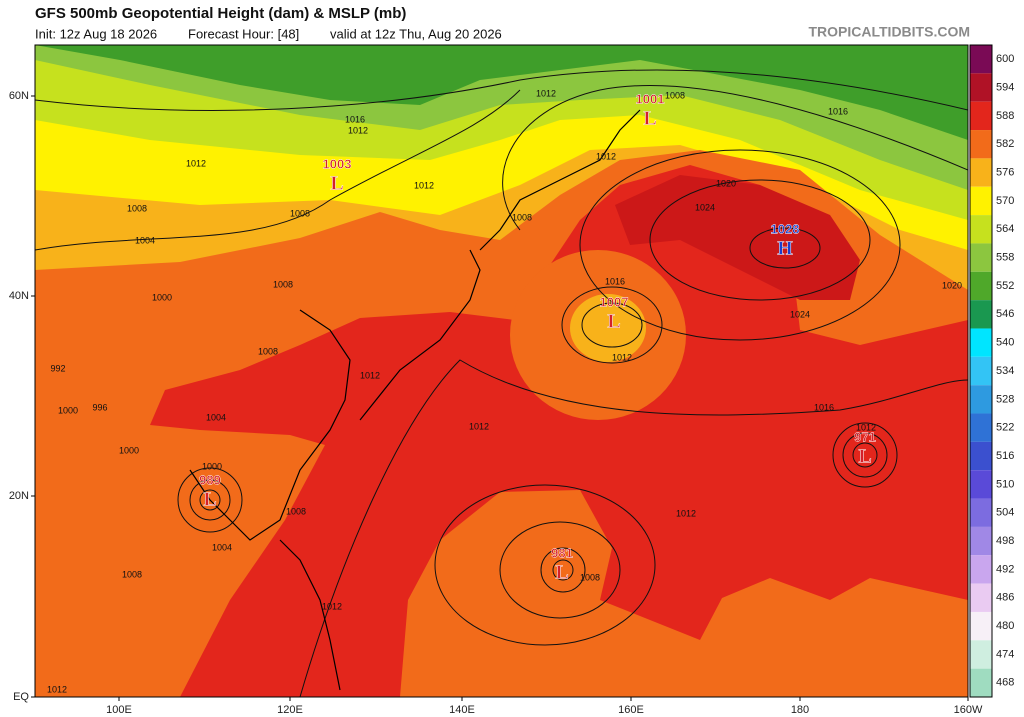 This screenshot has width=1024, height=717. Describe the element at coordinates (96, 33) in the screenshot. I see `init-time: Init: 12z Aug 18 2026` at that location.